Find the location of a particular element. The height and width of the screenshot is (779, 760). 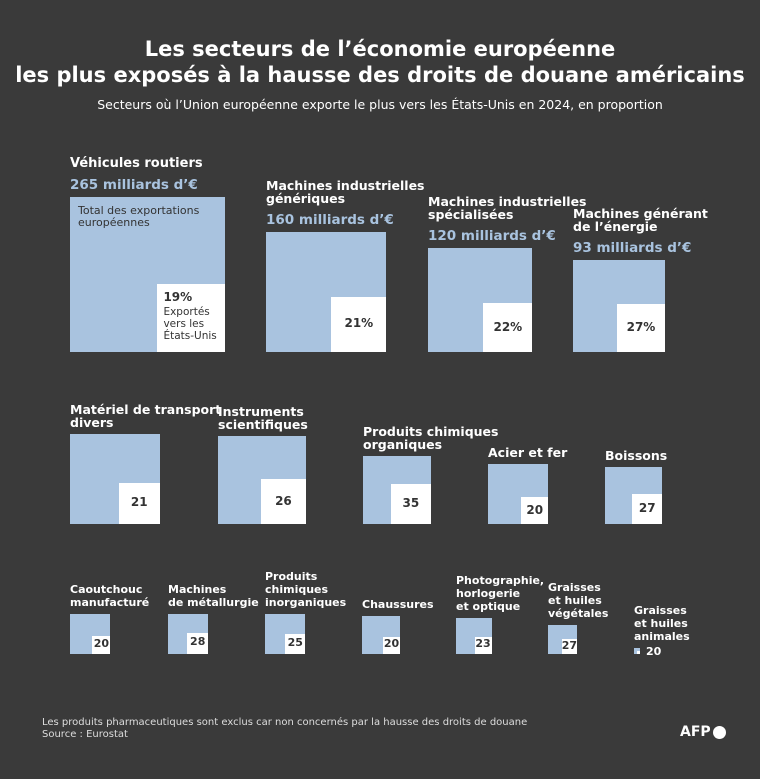

category-name: Produits chimiques organiques is located at coordinates (431, 438).